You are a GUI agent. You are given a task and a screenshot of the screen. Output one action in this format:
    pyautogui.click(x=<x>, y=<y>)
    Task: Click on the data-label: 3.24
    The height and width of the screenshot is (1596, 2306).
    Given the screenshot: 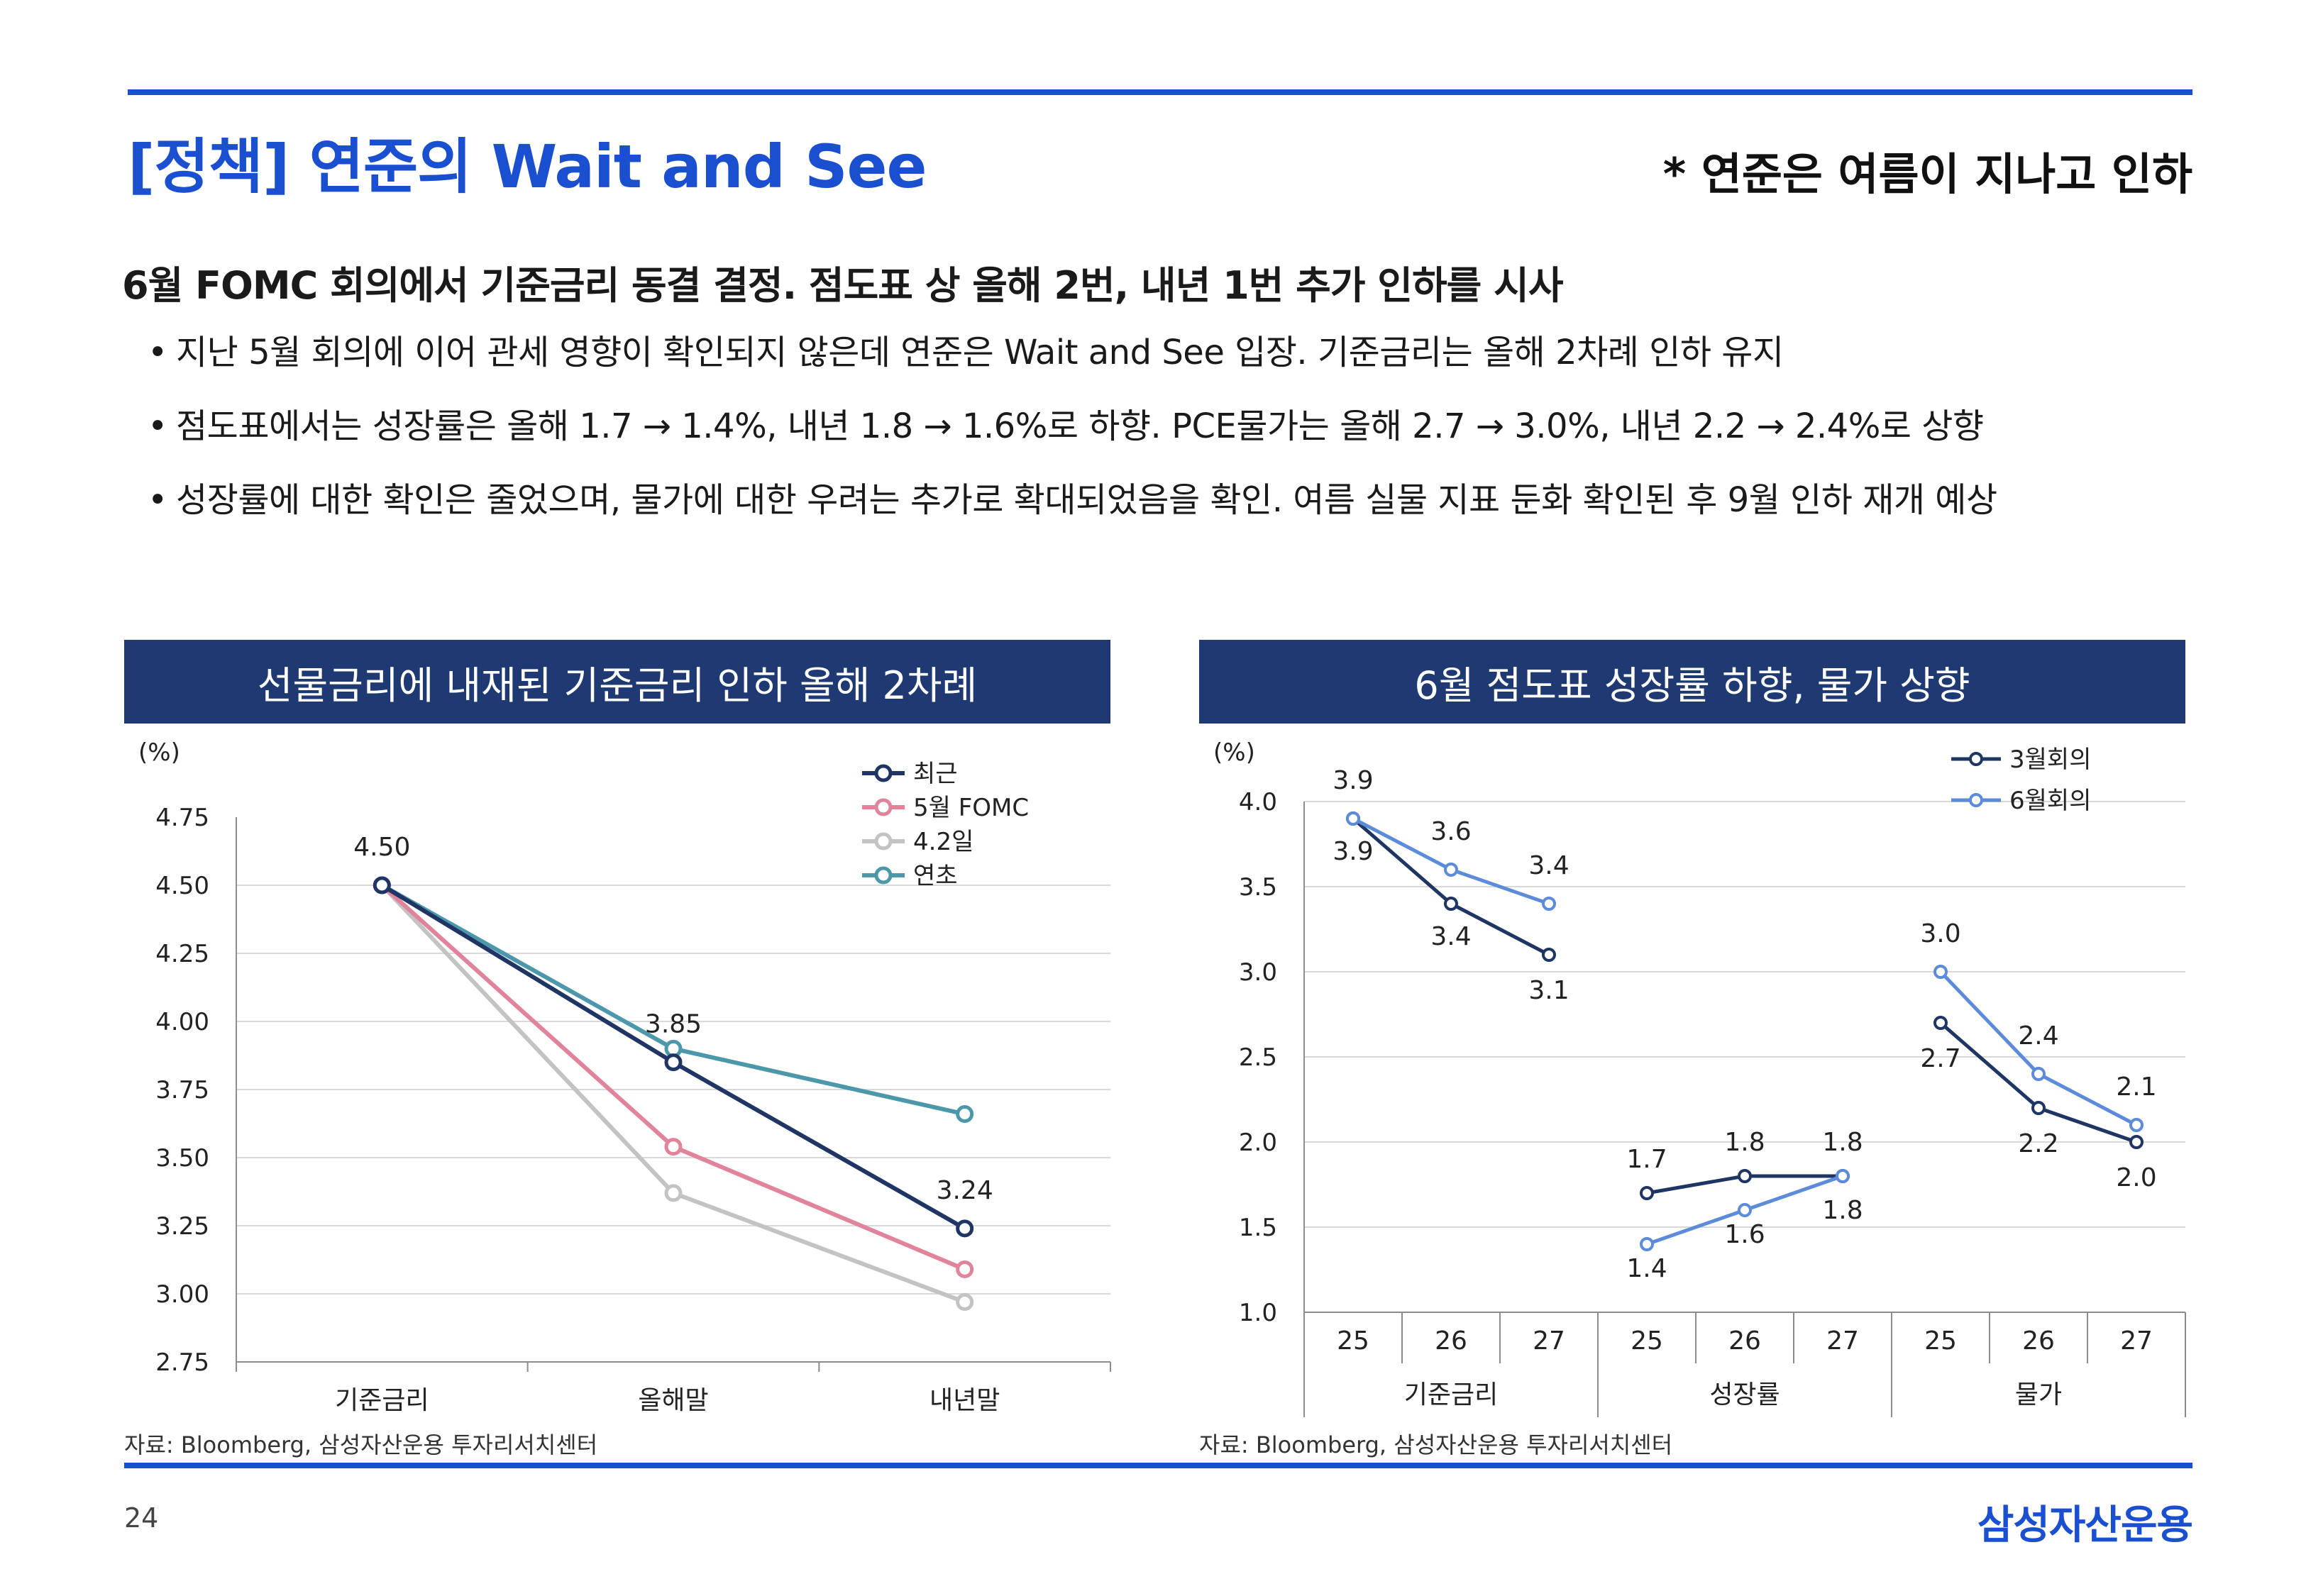 What is the action you would take?
    pyautogui.click(x=965, y=1191)
    